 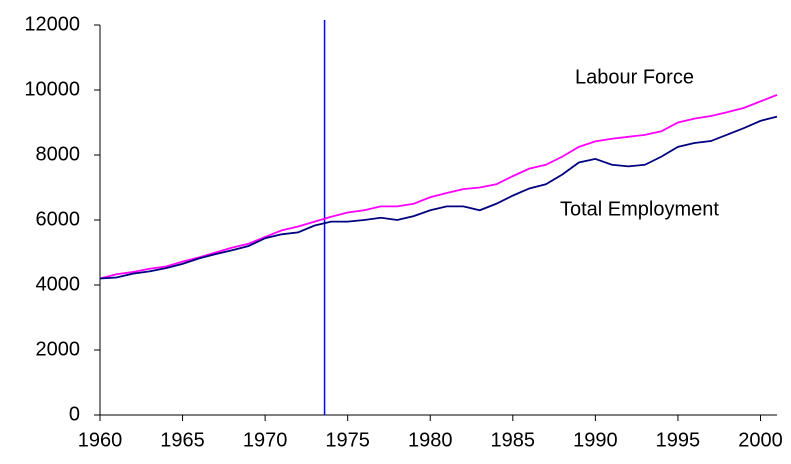 What do you see at coordinates (430, 440) in the screenshot?
I see `x-tick-label: 1980` at bounding box center [430, 440].